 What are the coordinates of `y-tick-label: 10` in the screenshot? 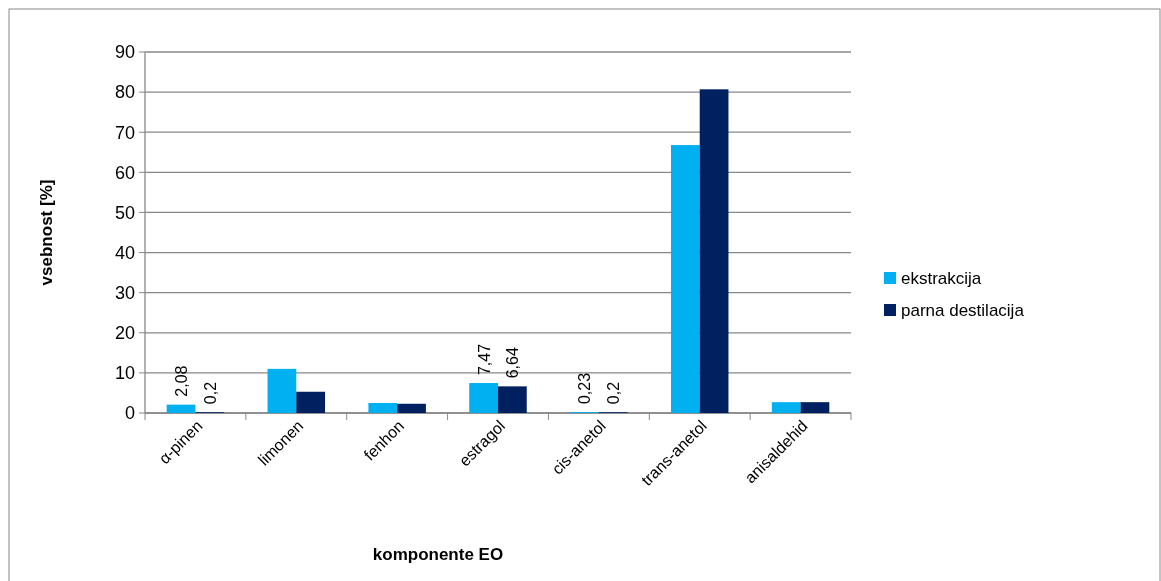 It's located at (124, 373).